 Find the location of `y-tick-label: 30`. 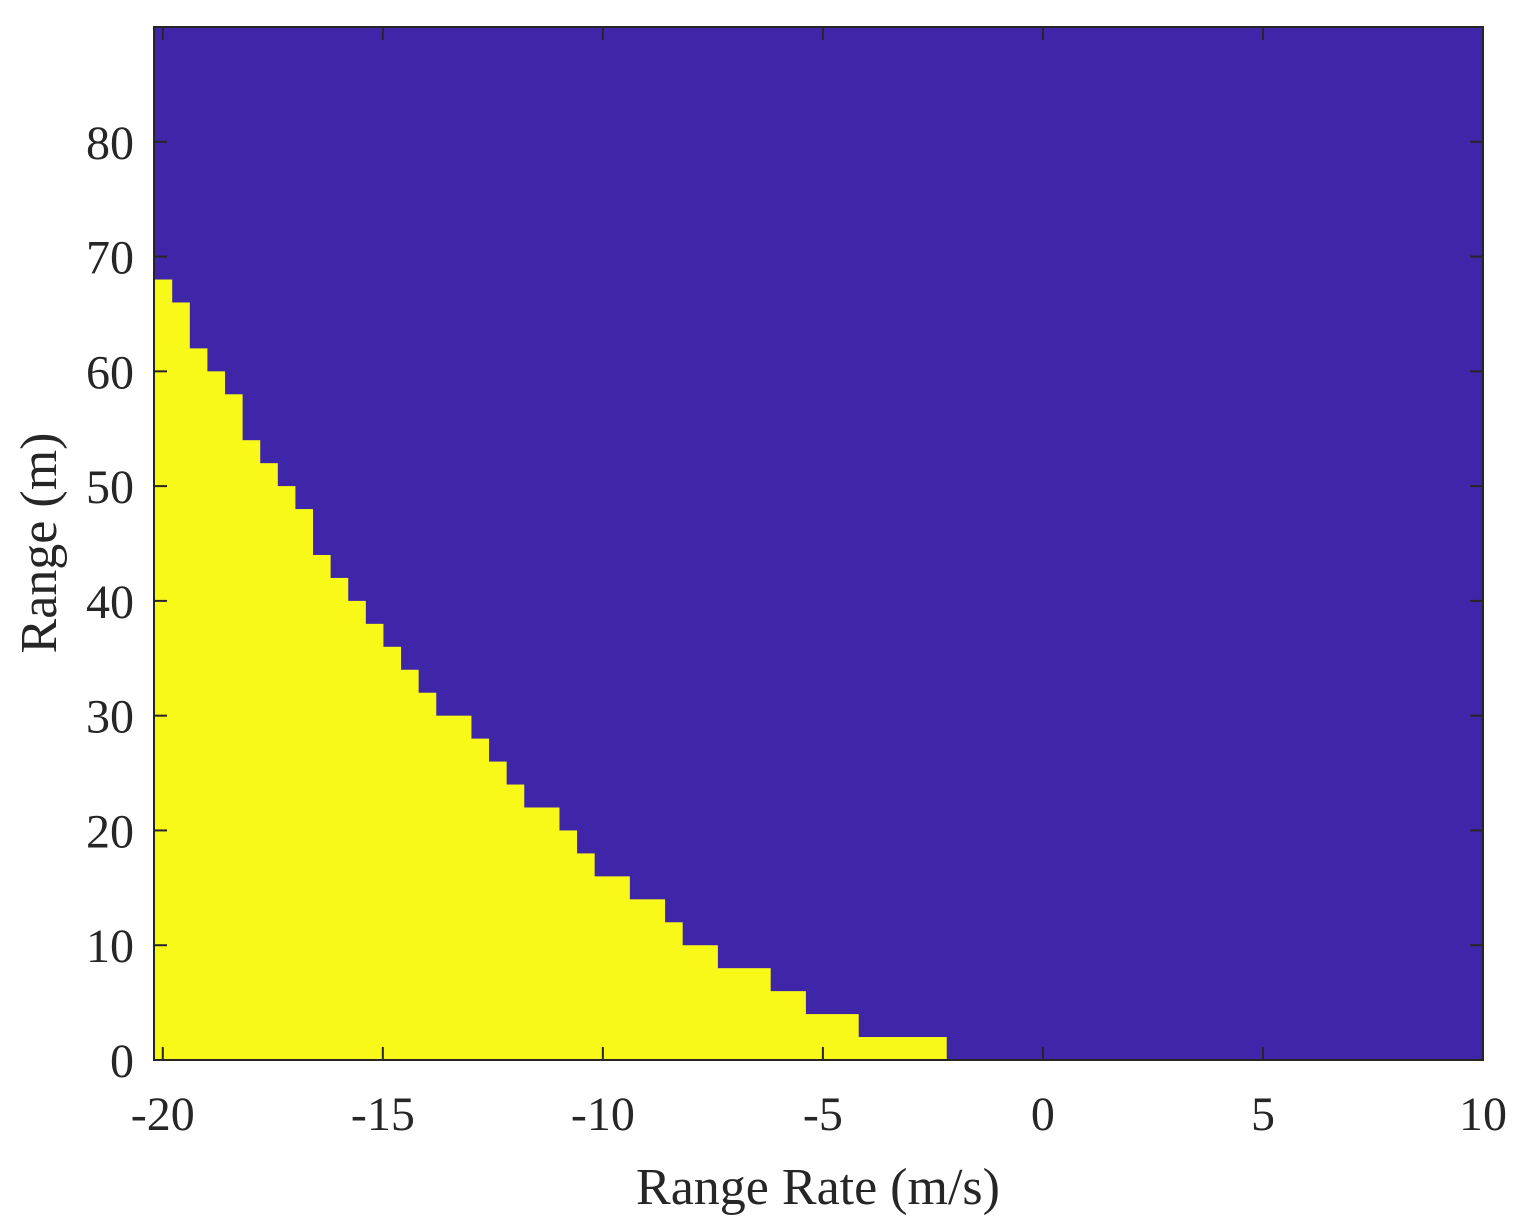

y-tick-label: 30 is located at coordinates (110, 717).